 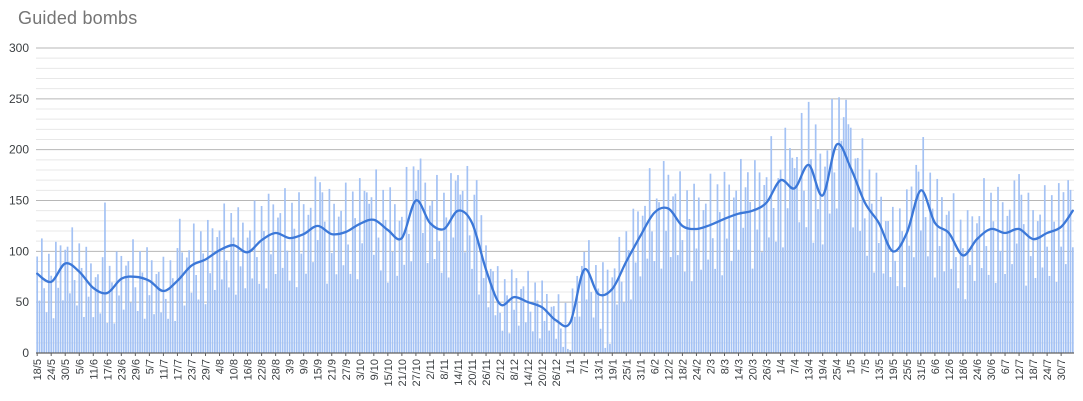 I want to click on svg-text: 18/5, so click(x=38, y=369).